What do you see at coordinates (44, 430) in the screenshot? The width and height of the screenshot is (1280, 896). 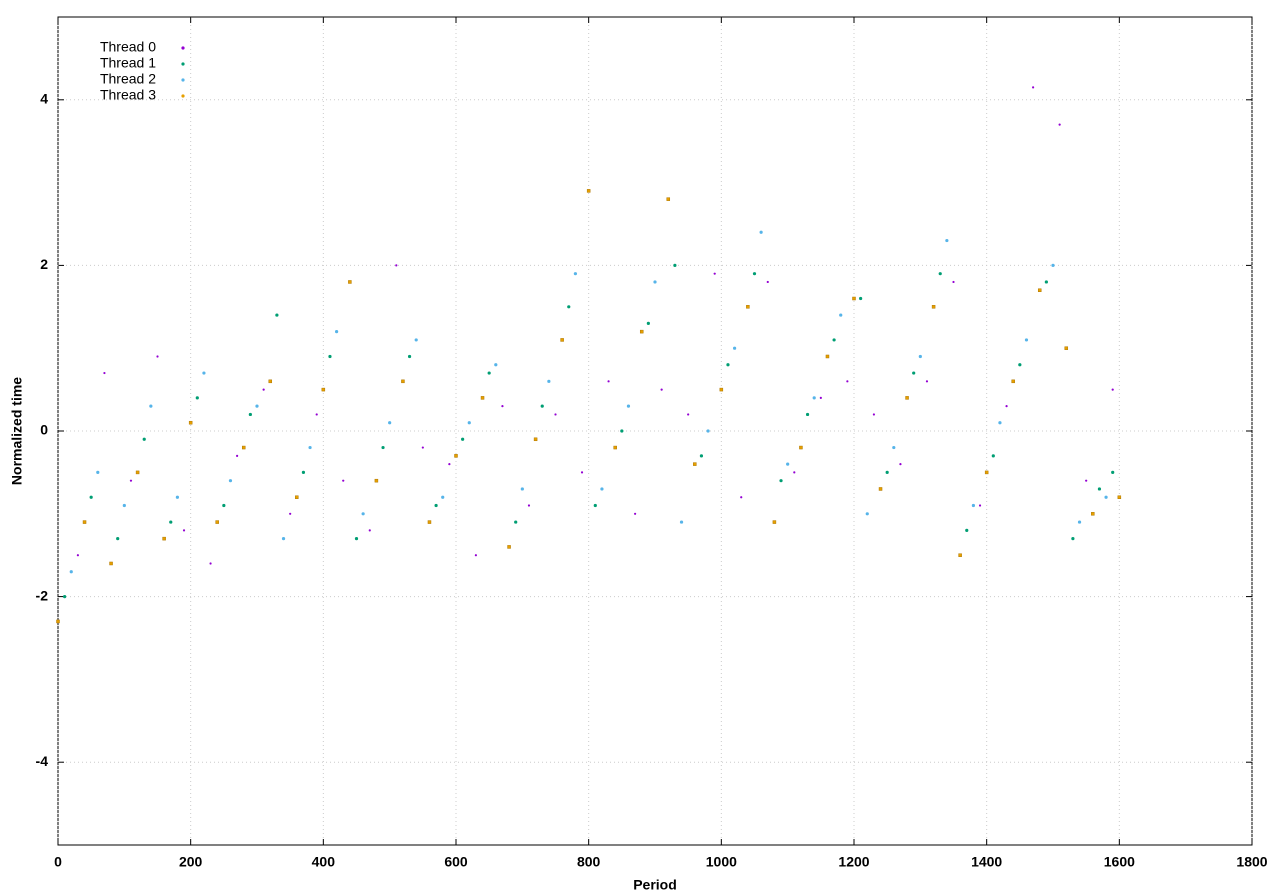 I see `y-tick-label: 0` at bounding box center [44, 430].